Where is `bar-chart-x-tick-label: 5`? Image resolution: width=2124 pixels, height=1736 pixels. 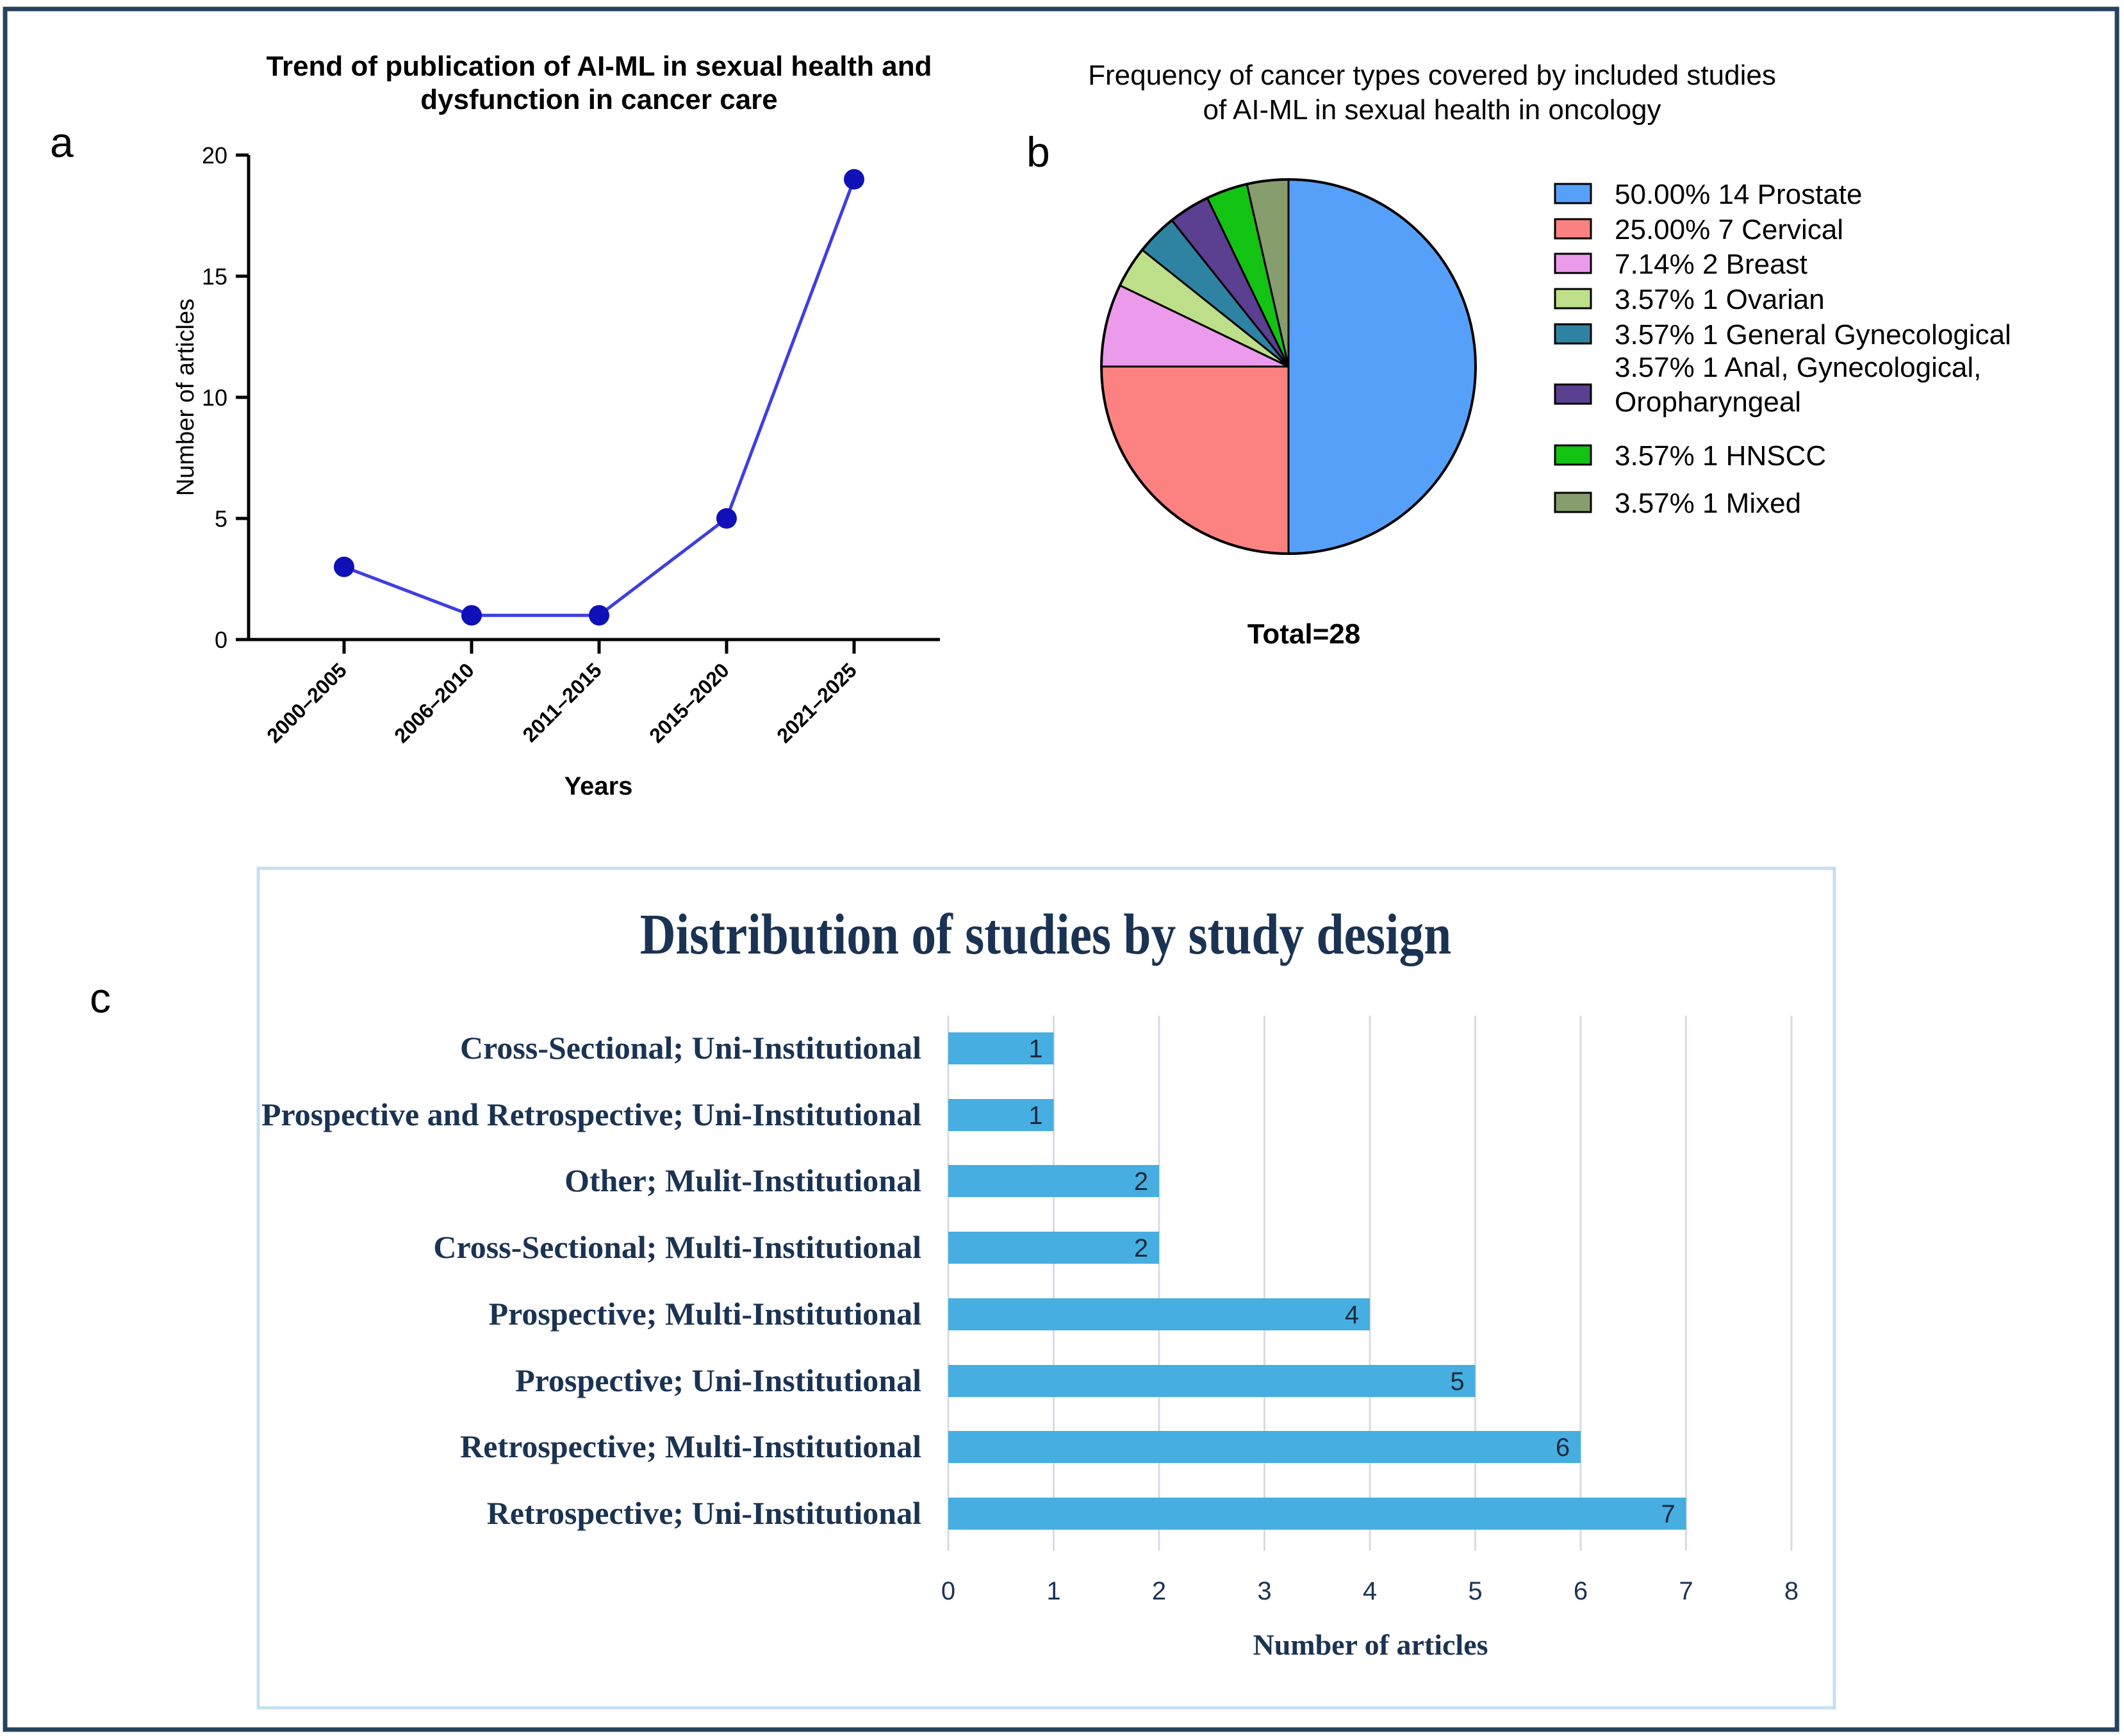 bar-chart-x-tick-label: 5 is located at coordinates (1475, 1591).